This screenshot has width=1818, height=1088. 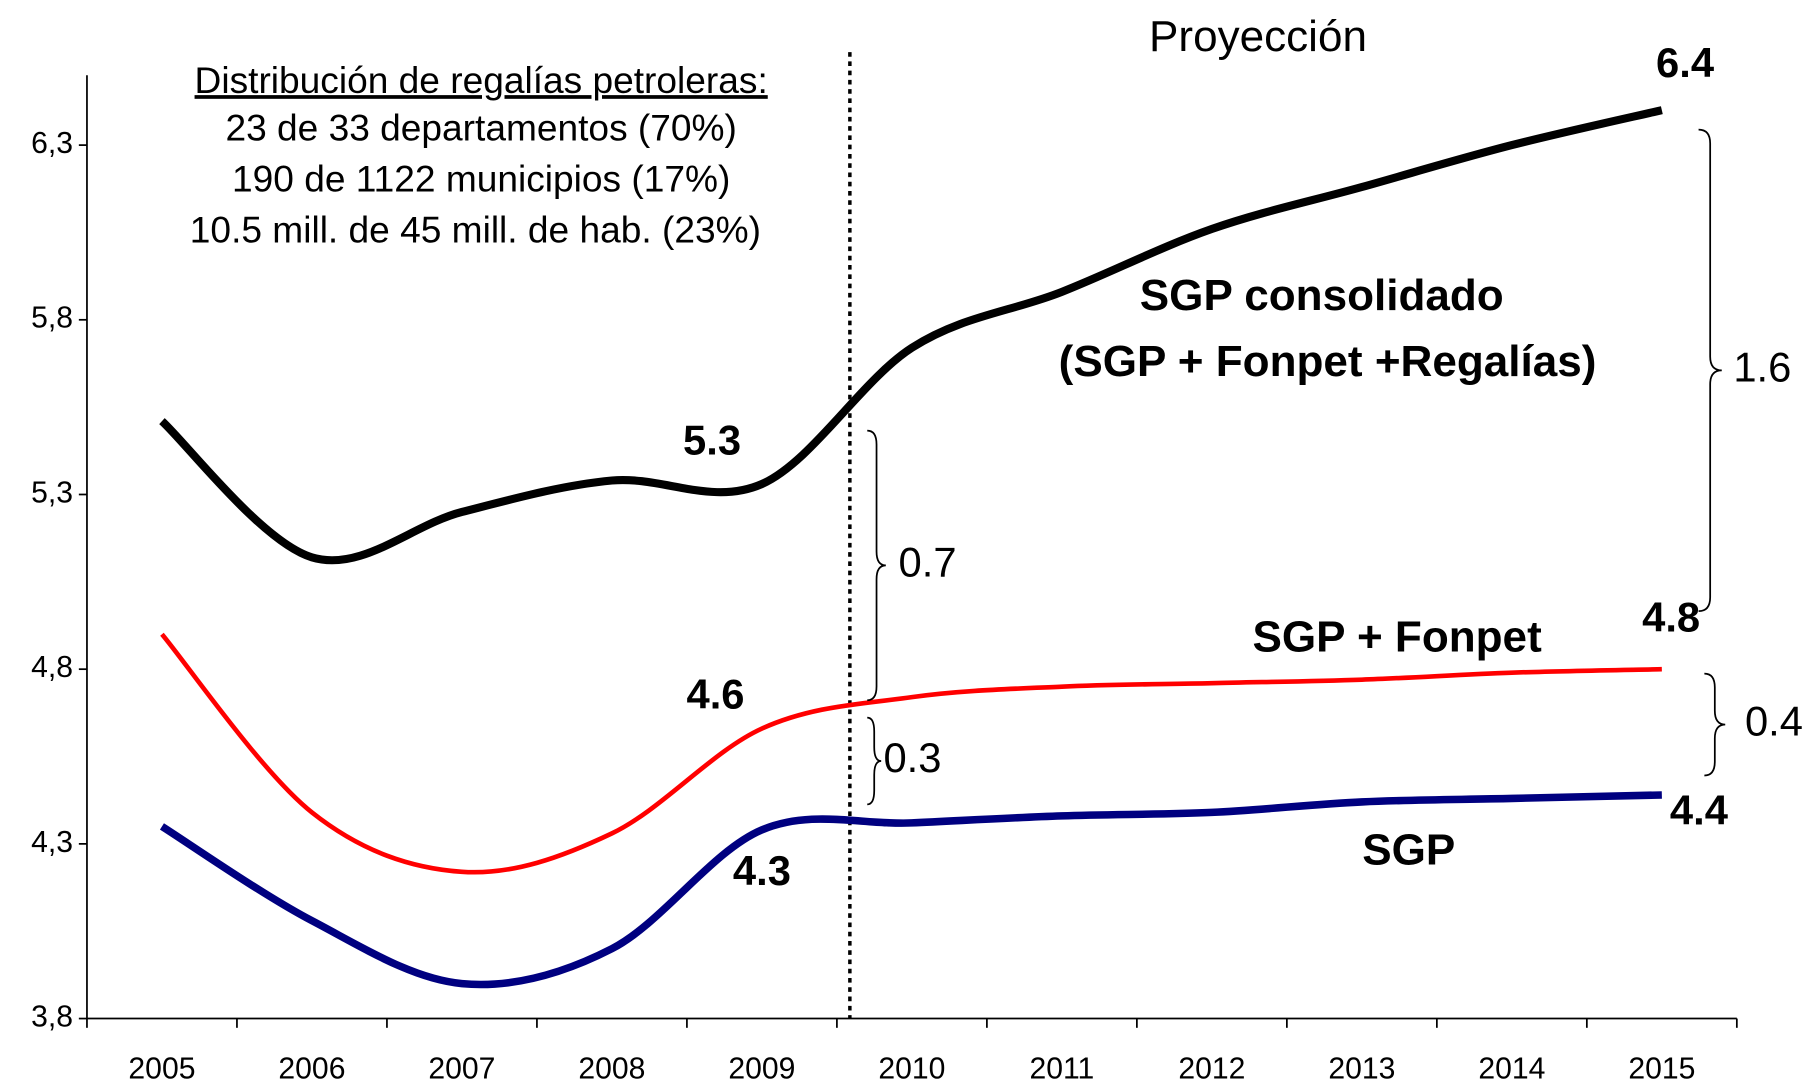 What do you see at coordinates (52, 842) in the screenshot?
I see `y-tick-label: 4,3` at bounding box center [52, 842].